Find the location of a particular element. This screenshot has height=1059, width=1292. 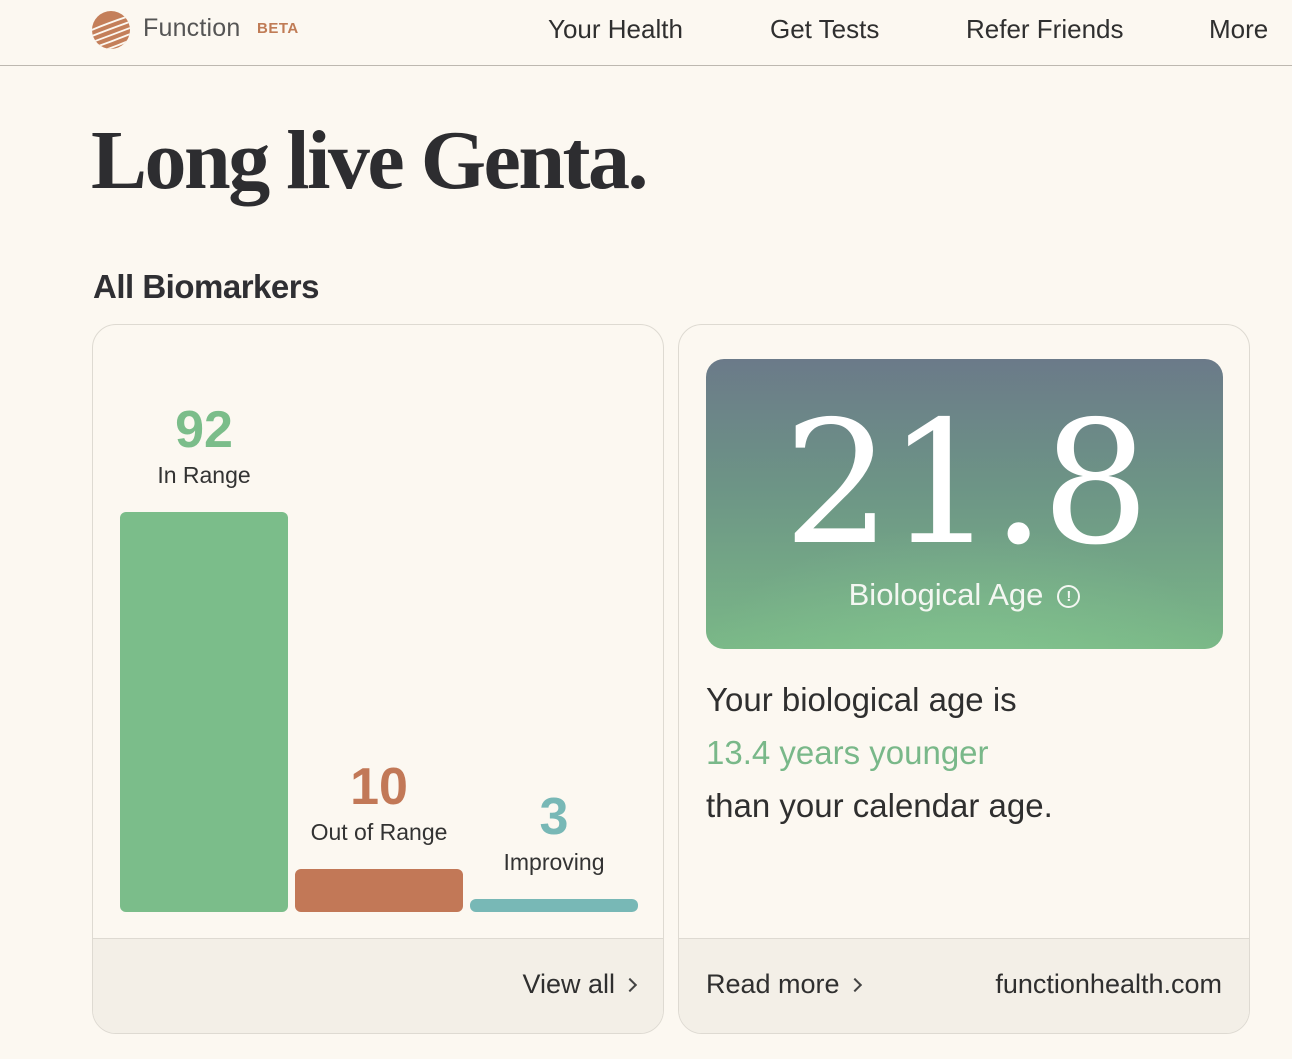

biological-age-label-row: Biological Age! is located at coordinates (964, 595).